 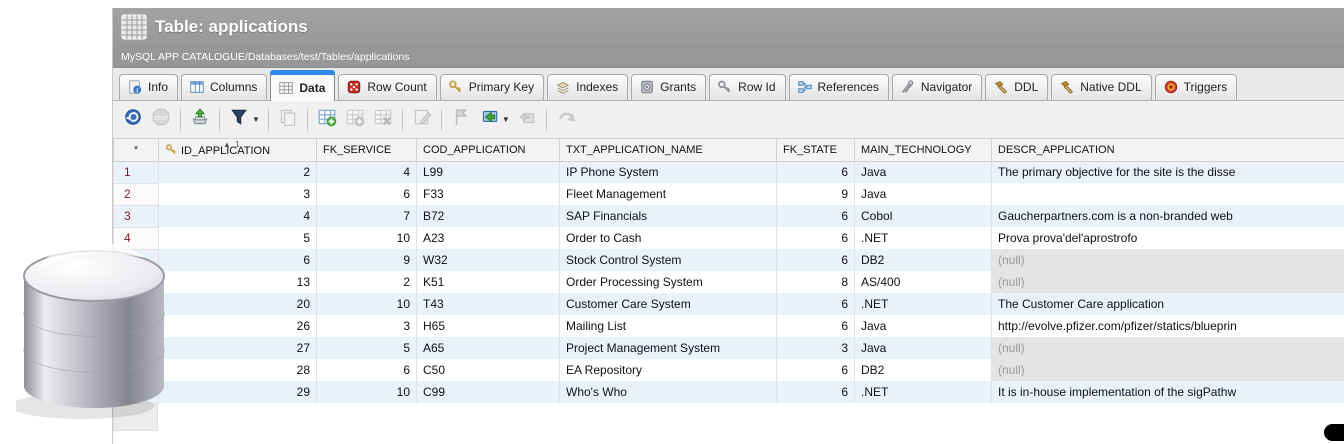 I want to click on cell-fk_service: 4, so click(x=366, y=172).